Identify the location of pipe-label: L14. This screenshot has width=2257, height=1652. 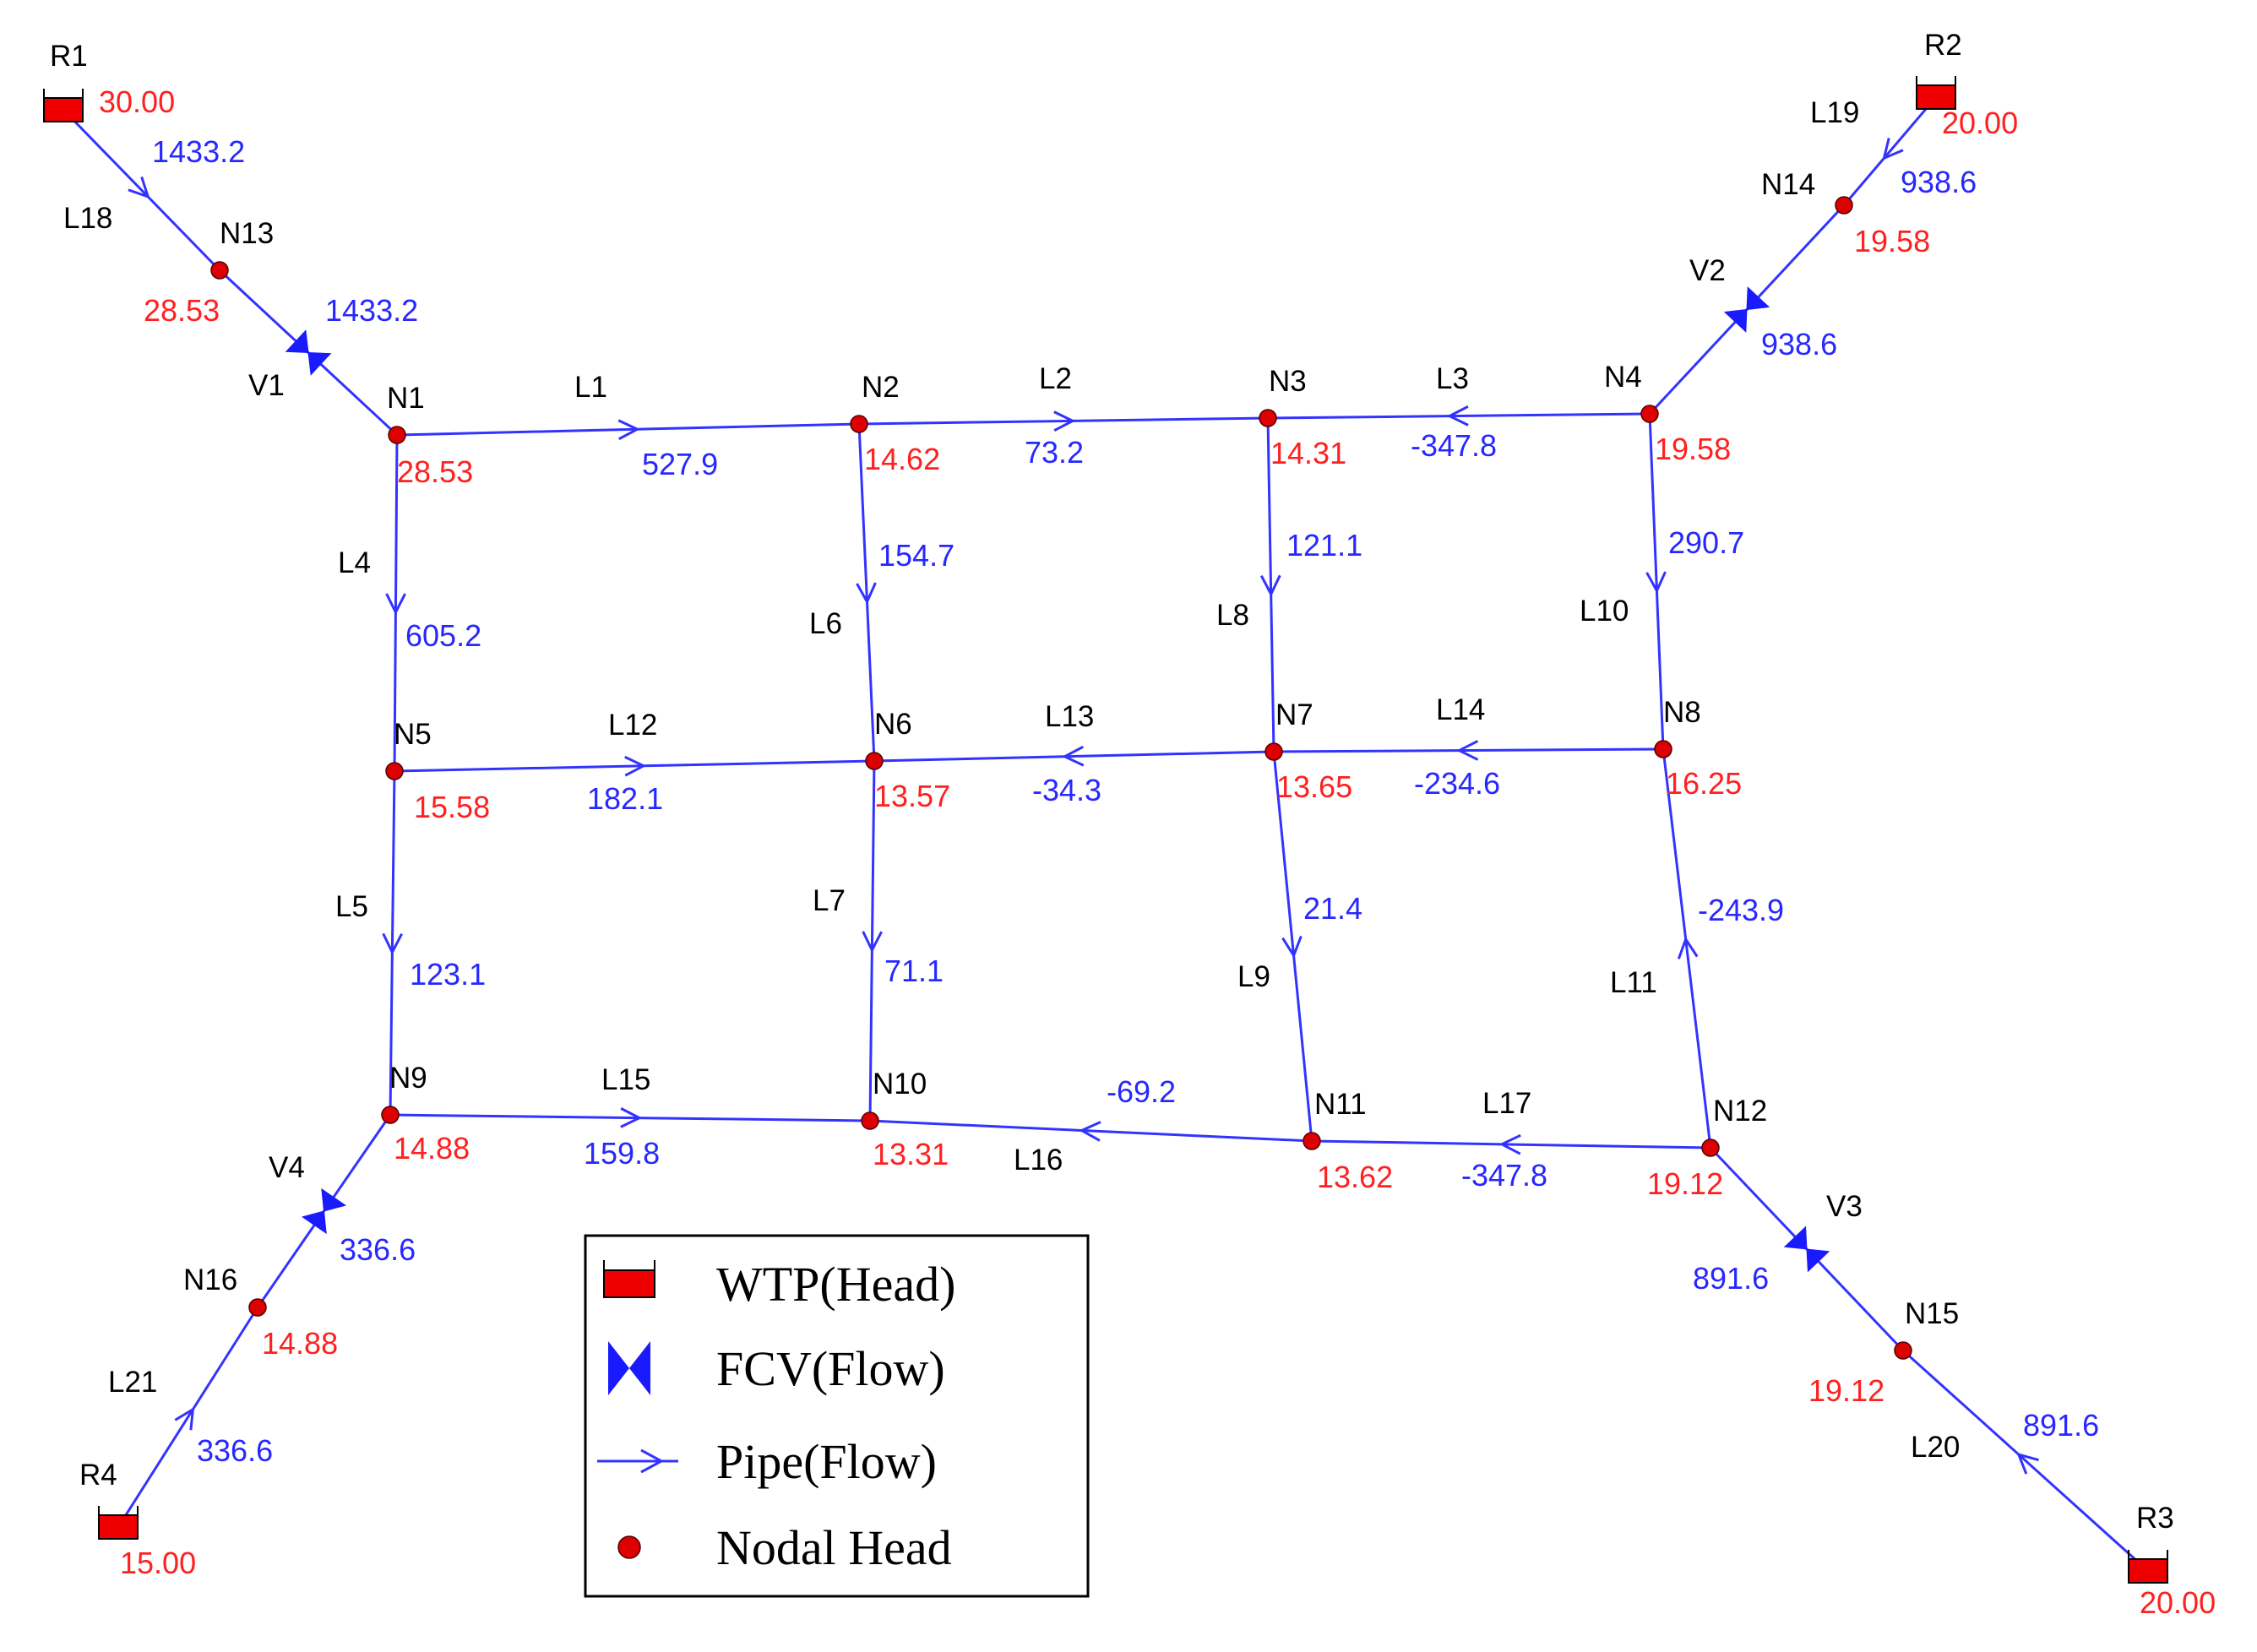
(1461, 709).